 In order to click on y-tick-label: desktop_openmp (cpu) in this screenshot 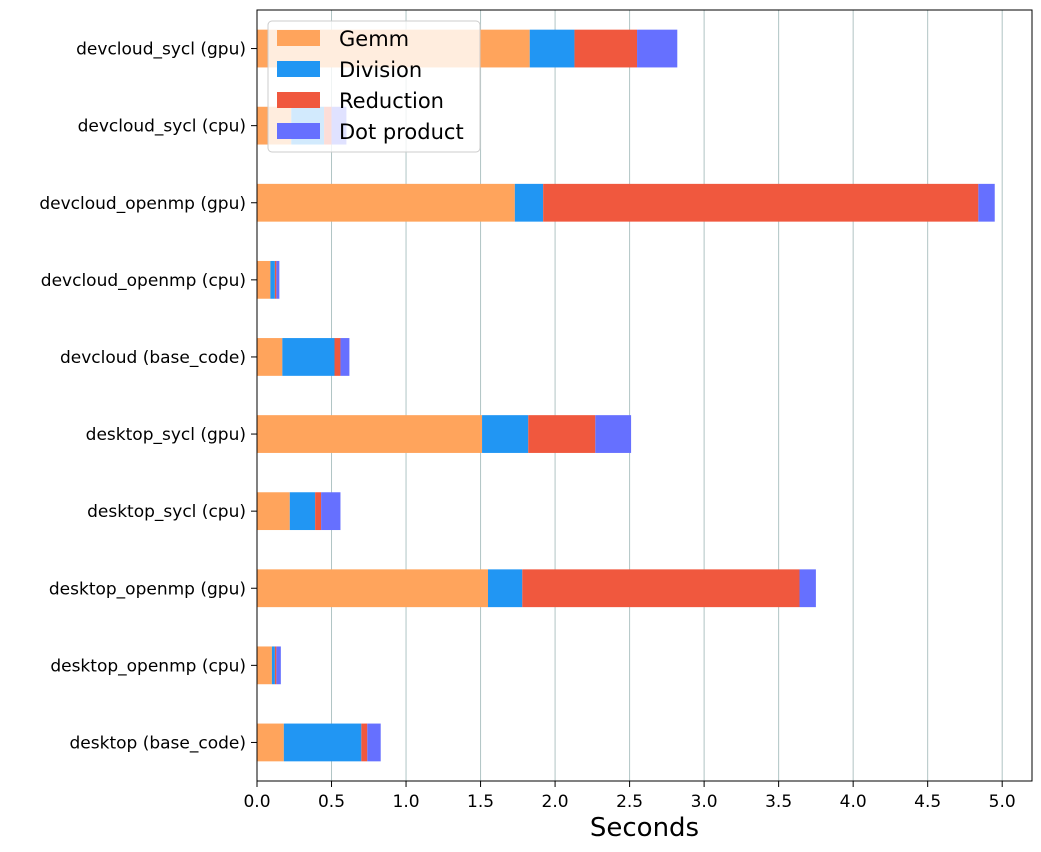, I will do `click(148, 666)`.